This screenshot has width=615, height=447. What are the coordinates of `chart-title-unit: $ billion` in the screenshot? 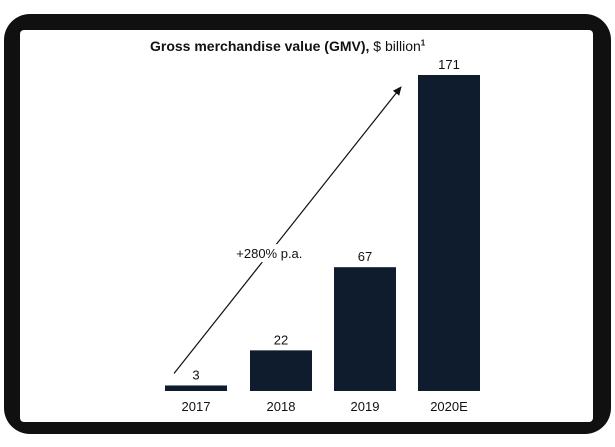 It's located at (397, 46).